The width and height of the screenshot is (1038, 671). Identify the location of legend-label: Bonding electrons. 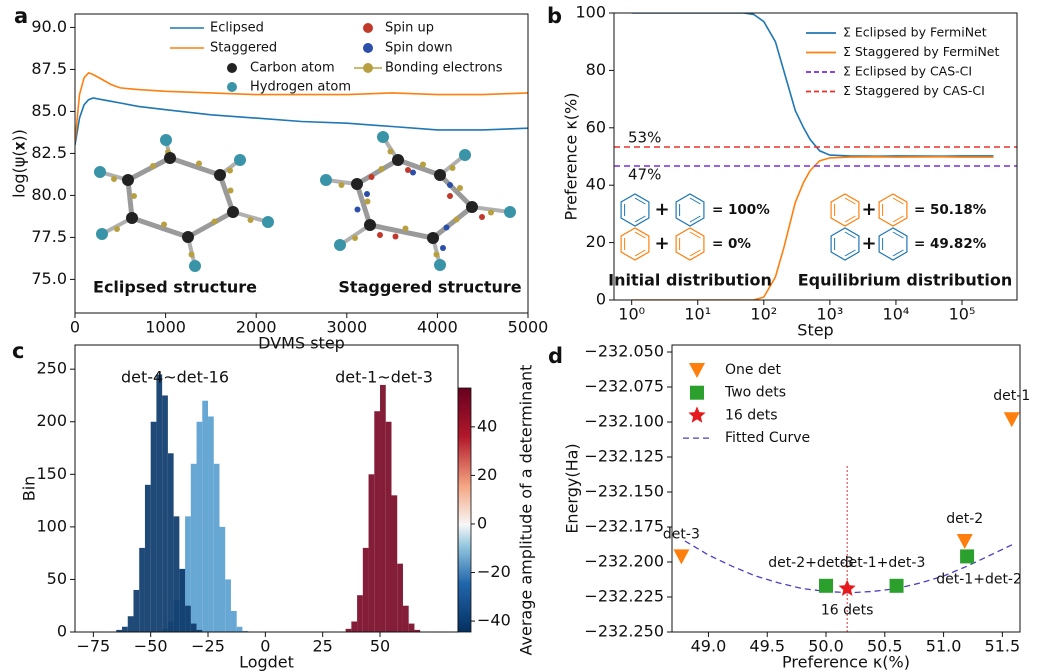
(444, 68).